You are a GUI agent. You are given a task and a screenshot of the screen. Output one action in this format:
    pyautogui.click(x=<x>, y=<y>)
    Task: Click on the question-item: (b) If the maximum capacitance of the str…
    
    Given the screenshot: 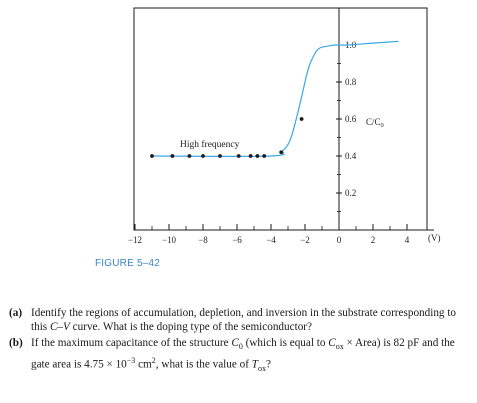 What is the action you would take?
    pyautogui.click(x=240, y=356)
    